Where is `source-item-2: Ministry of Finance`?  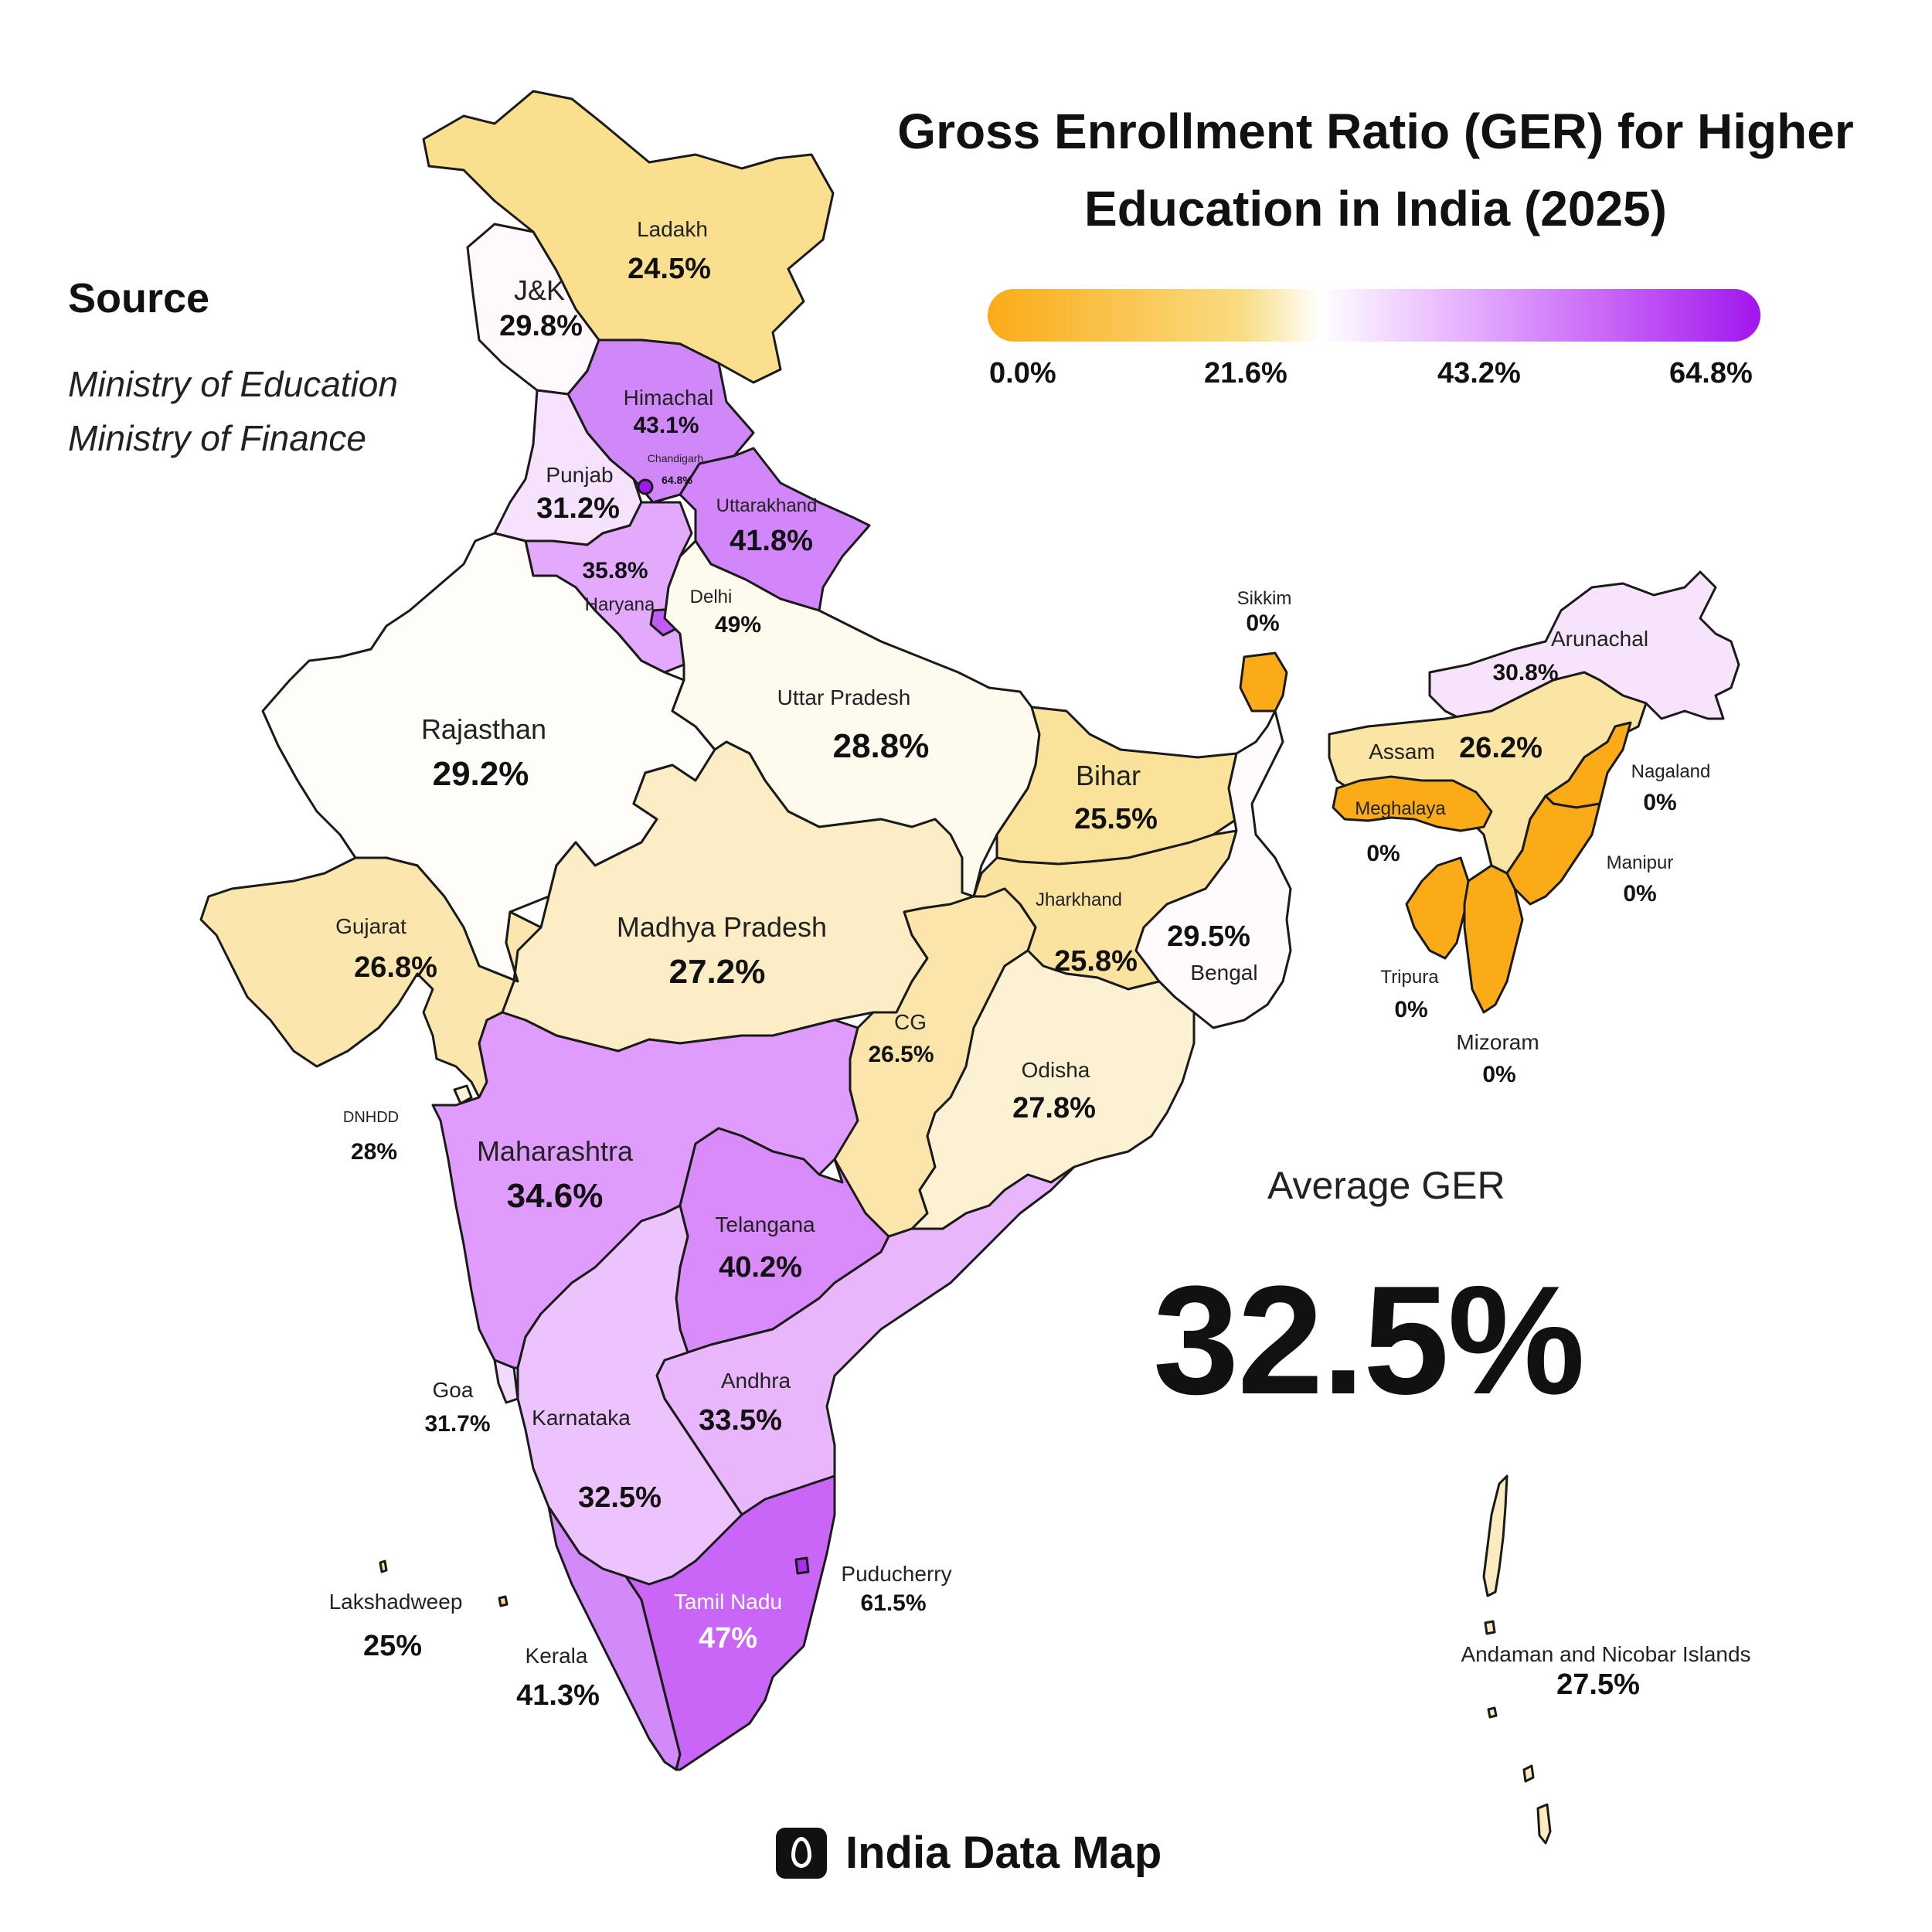 source-item-2: Ministry of Finance is located at coordinates (218, 438).